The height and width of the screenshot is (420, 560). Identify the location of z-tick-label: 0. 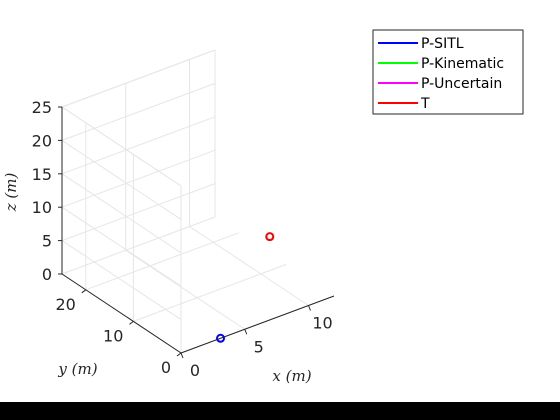
(47, 274).